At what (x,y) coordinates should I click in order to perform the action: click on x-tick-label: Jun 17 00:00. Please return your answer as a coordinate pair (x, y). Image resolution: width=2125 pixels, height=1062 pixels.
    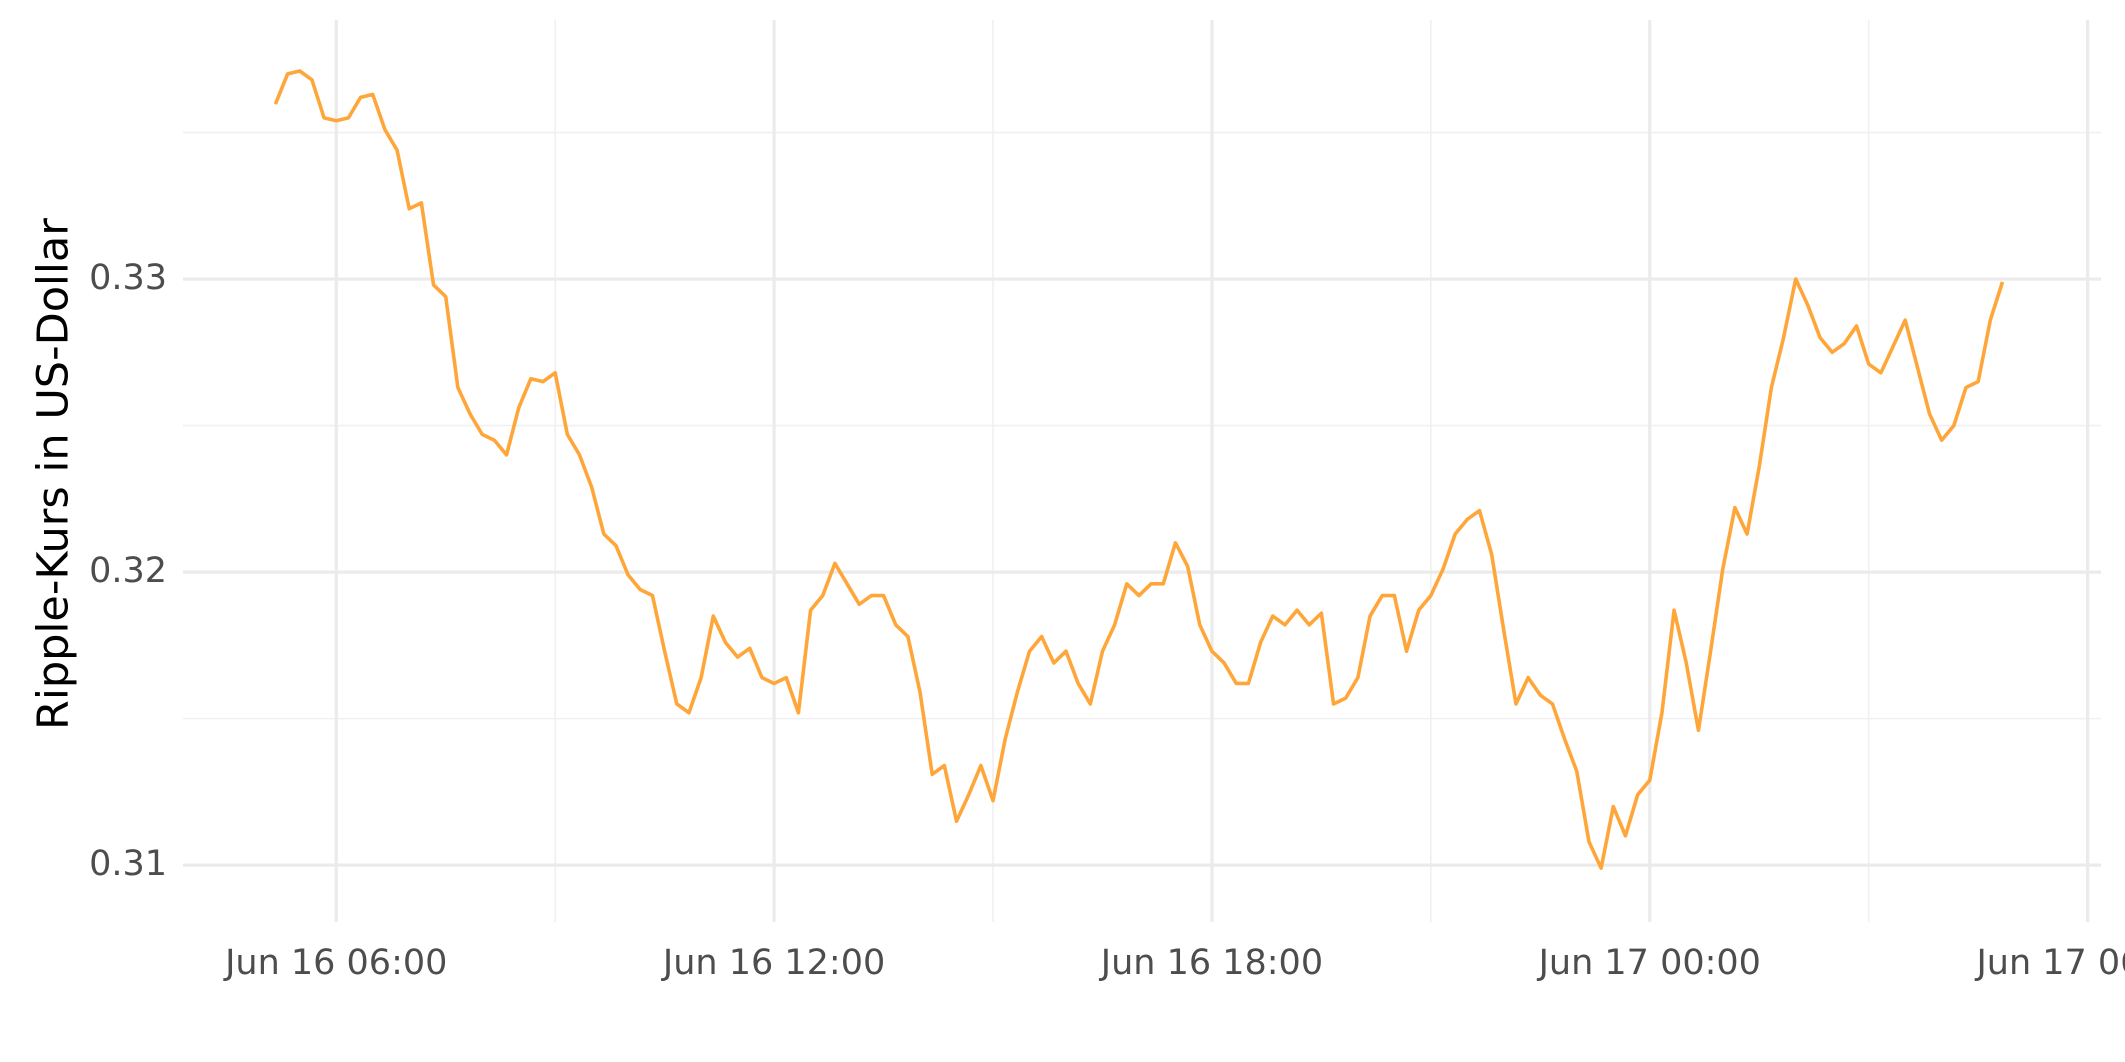
    Looking at the image, I should click on (1649, 963).